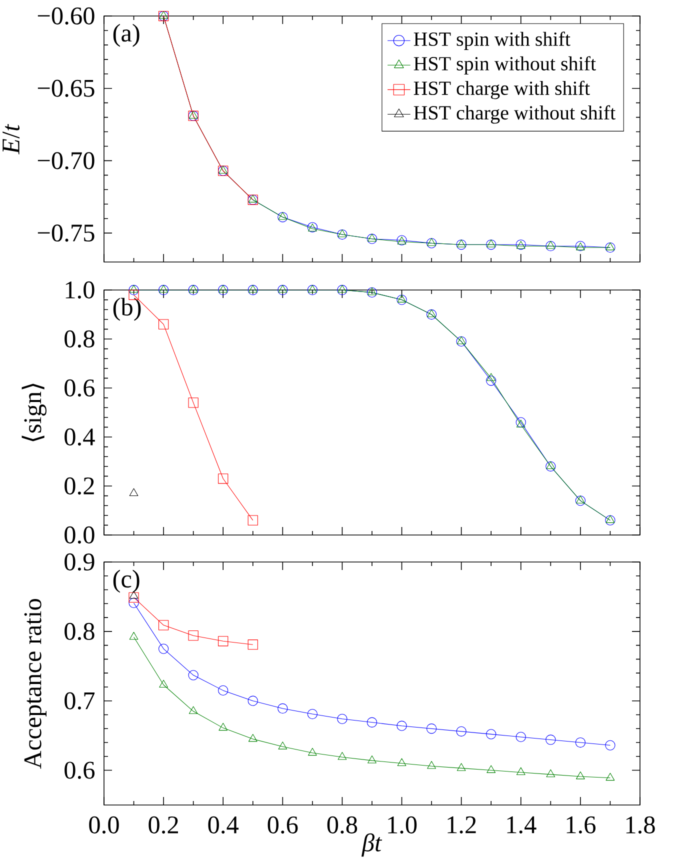 The width and height of the screenshot is (689, 865). Describe the element at coordinates (79, 437) in the screenshot. I see `y-tick-label: 0.4` at that location.